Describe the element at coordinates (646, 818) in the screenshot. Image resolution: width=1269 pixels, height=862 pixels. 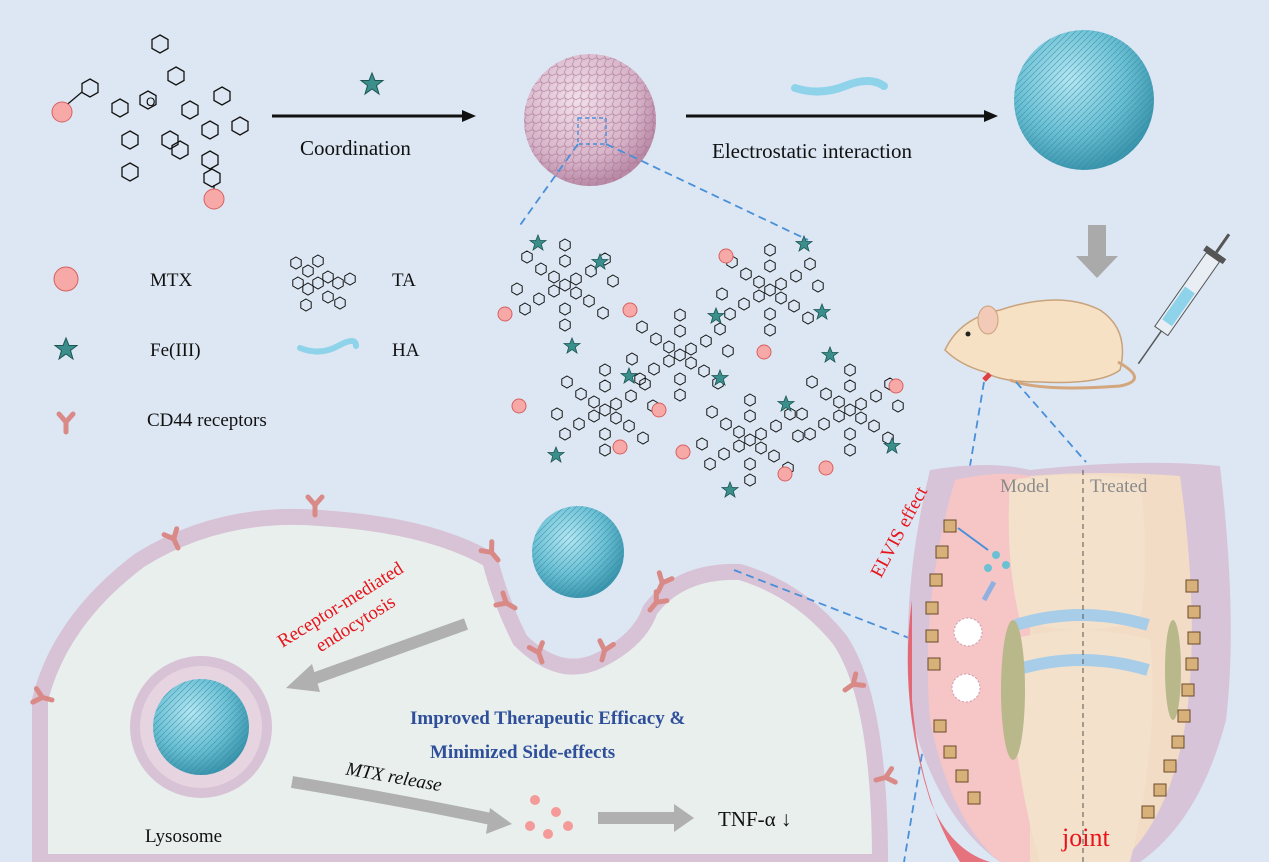
I see `tnf-arrow` at that location.